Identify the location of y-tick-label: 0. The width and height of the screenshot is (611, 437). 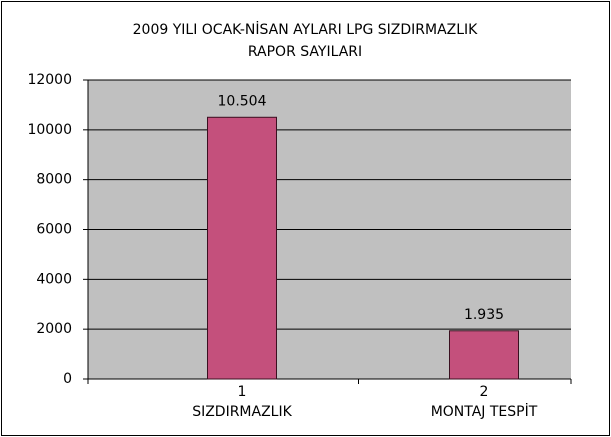
(67, 379).